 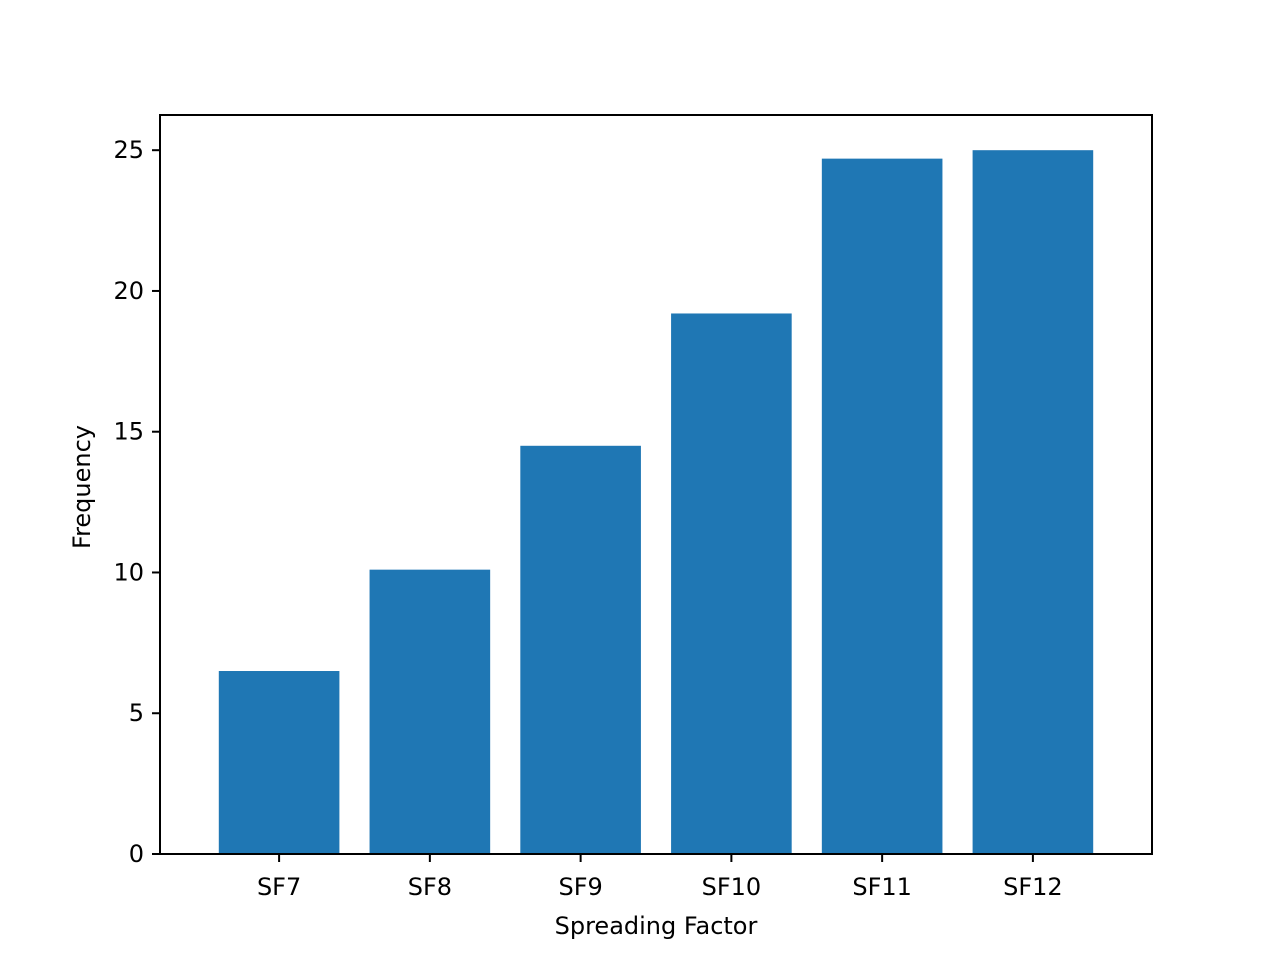 I want to click on bar-sf8, so click(x=430, y=711).